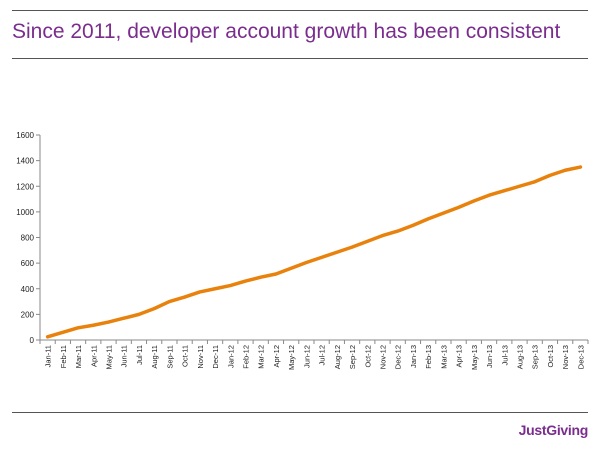  I want to click on x-tick-label: May-11, so click(109, 357).